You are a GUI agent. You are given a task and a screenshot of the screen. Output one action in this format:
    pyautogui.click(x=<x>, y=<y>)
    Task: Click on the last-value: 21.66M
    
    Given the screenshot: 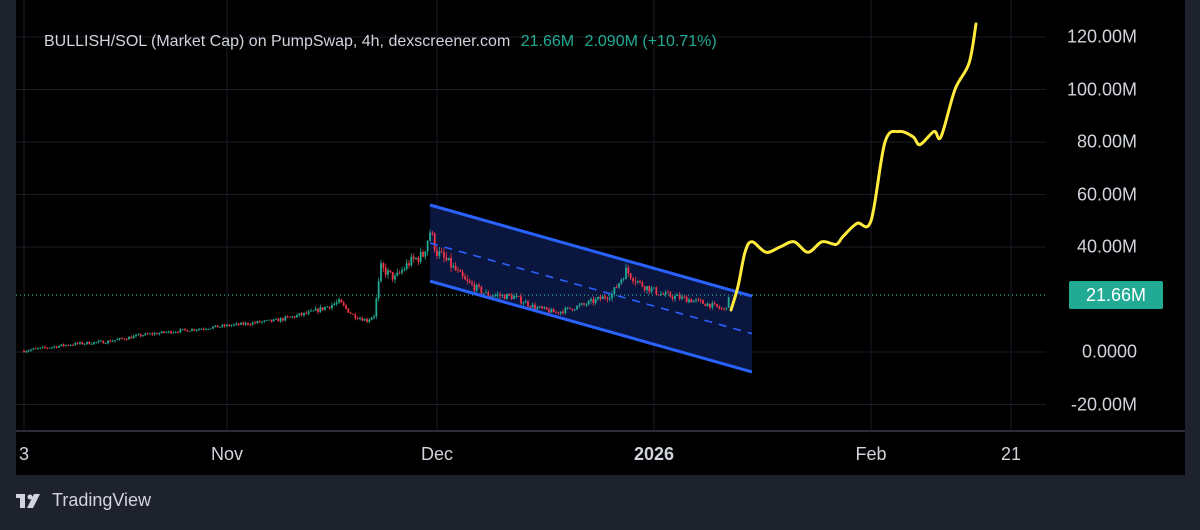 What is the action you would take?
    pyautogui.click(x=547, y=41)
    